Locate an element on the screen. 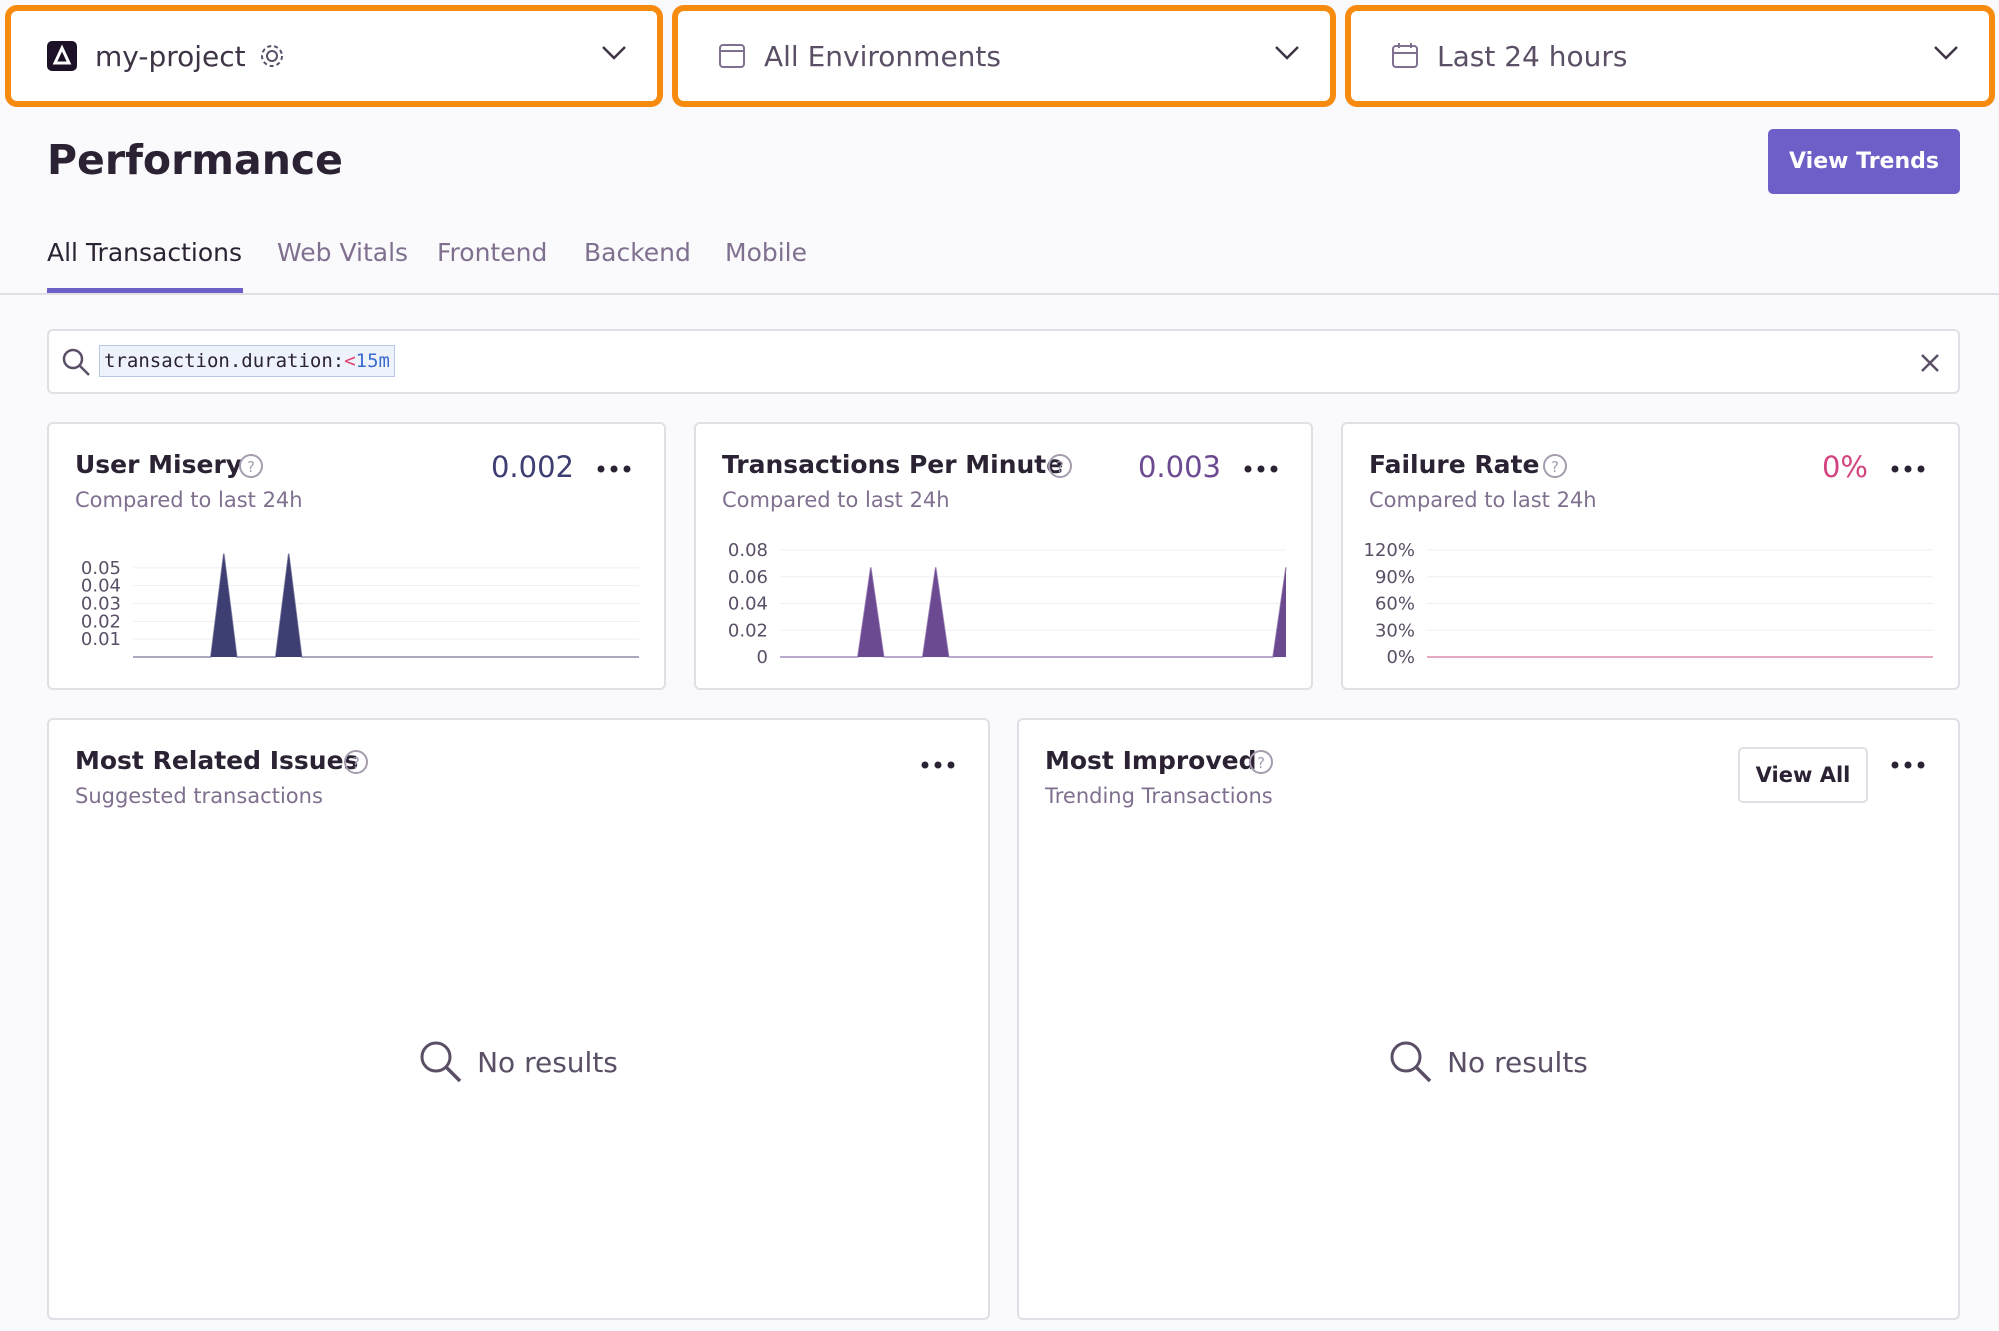 Image resolution: width=1999 pixels, height=1331 pixels. search-value: 15m is located at coordinates (372, 361).